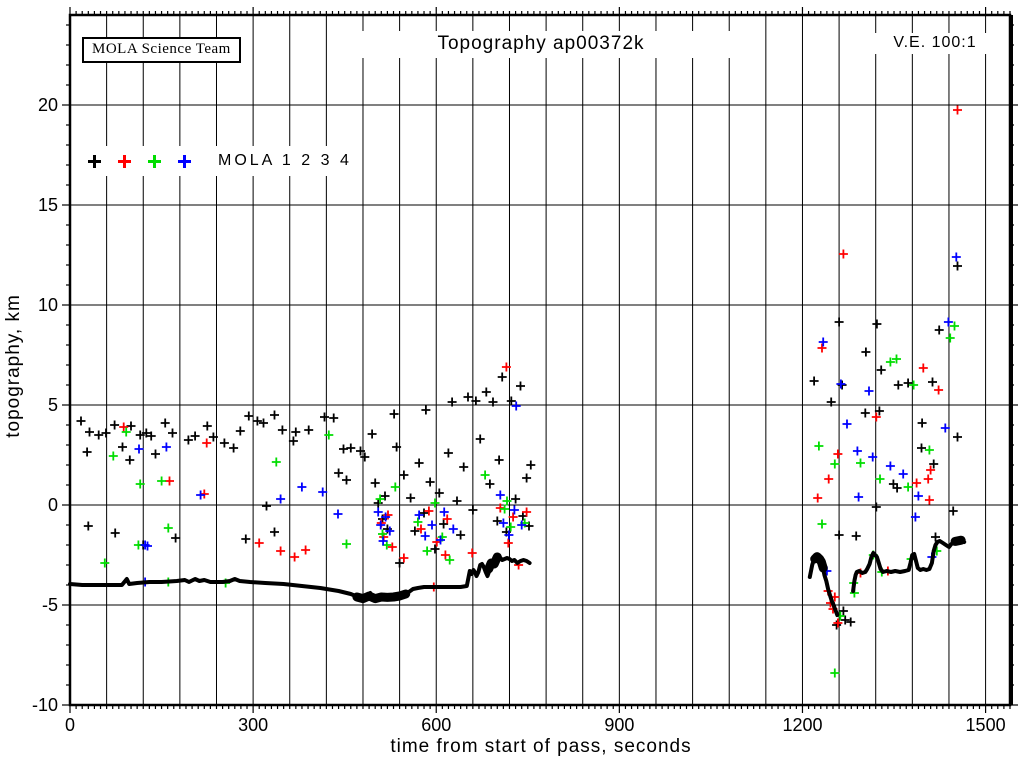 This screenshot has width=1024, height=768. Describe the element at coordinates (436, 725) in the screenshot. I see `svg-text: 600` at that location.